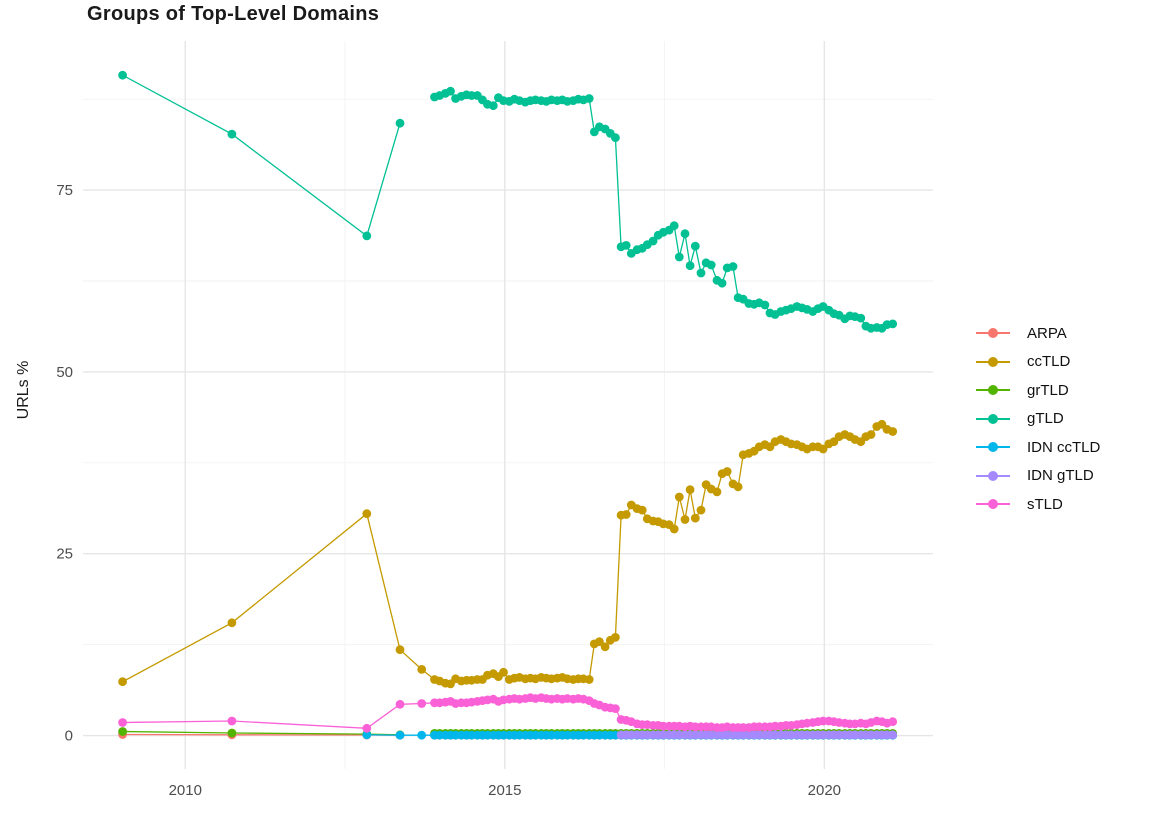 This screenshot has height=827, width=1164. Describe the element at coordinates (1047, 333) in the screenshot. I see `legend-label: ARPA` at that location.